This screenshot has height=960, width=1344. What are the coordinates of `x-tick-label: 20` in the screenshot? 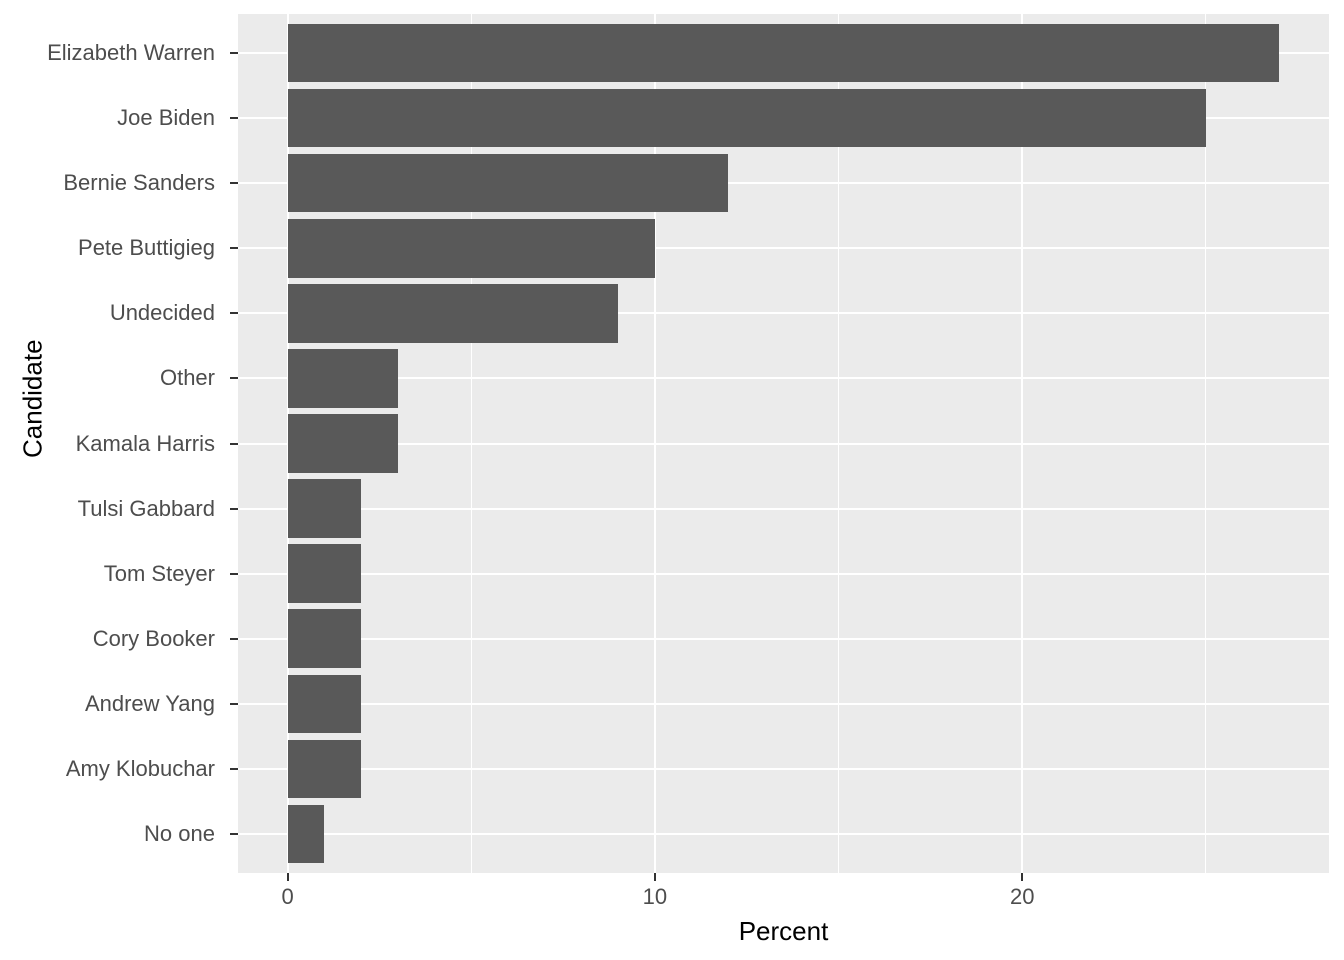 It's located at (1022, 896).